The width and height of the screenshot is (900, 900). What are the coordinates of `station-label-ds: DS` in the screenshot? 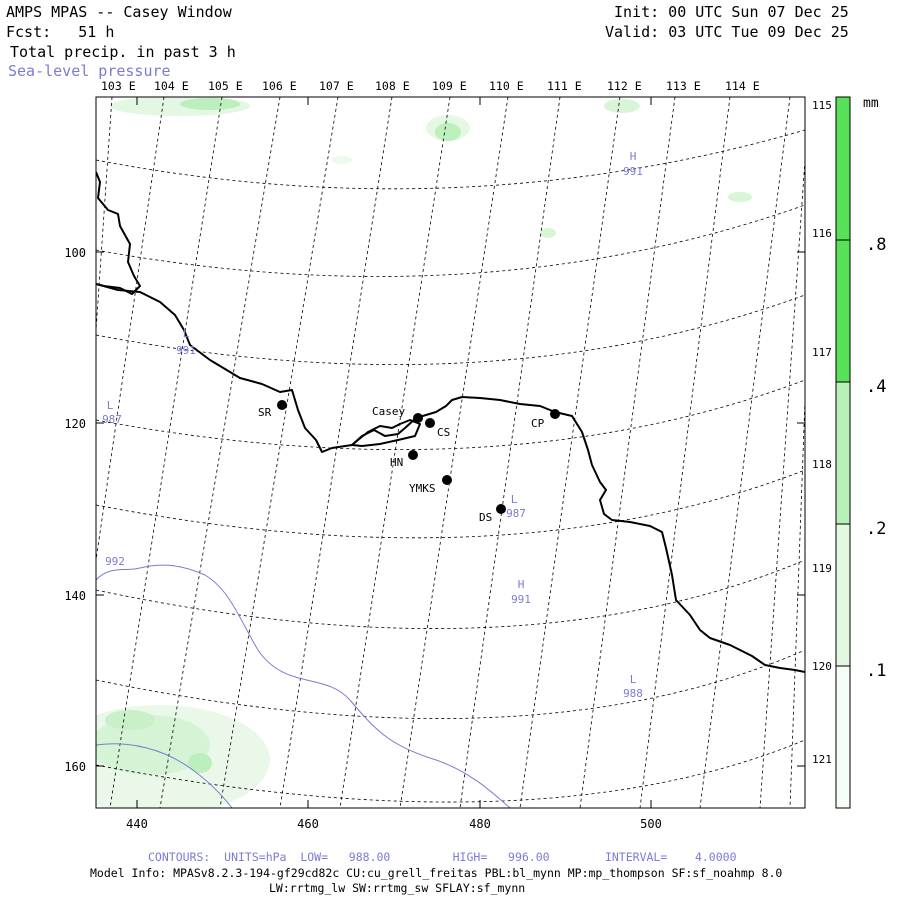 It's located at (485, 517).